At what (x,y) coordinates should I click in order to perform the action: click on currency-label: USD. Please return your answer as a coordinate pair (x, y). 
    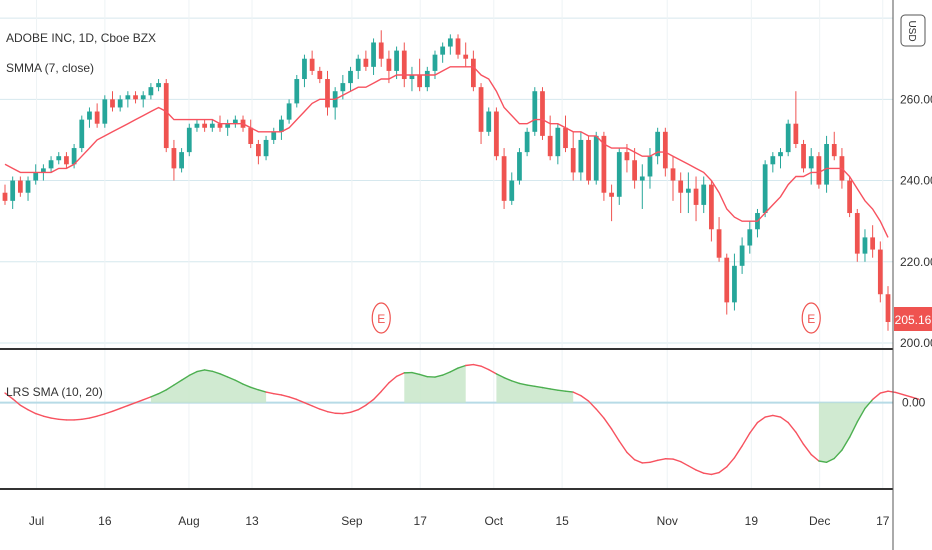
    Looking at the image, I should click on (911, 30).